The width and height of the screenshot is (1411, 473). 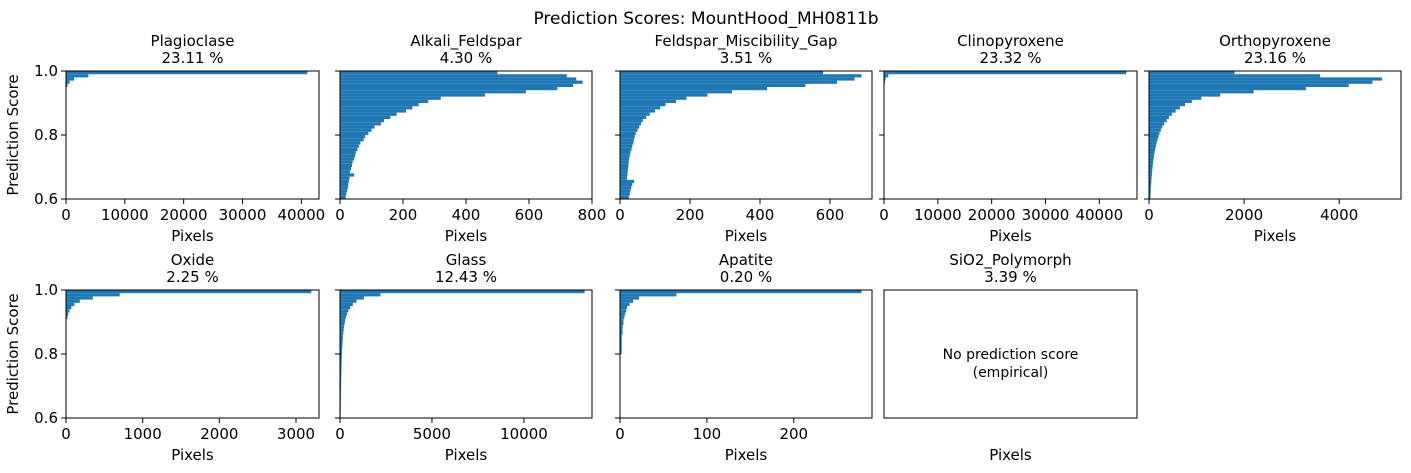 What do you see at coordinates (296, 434) in the screenshot?
I see `x-tick-label: 3000` at bounding box center [296, 434].